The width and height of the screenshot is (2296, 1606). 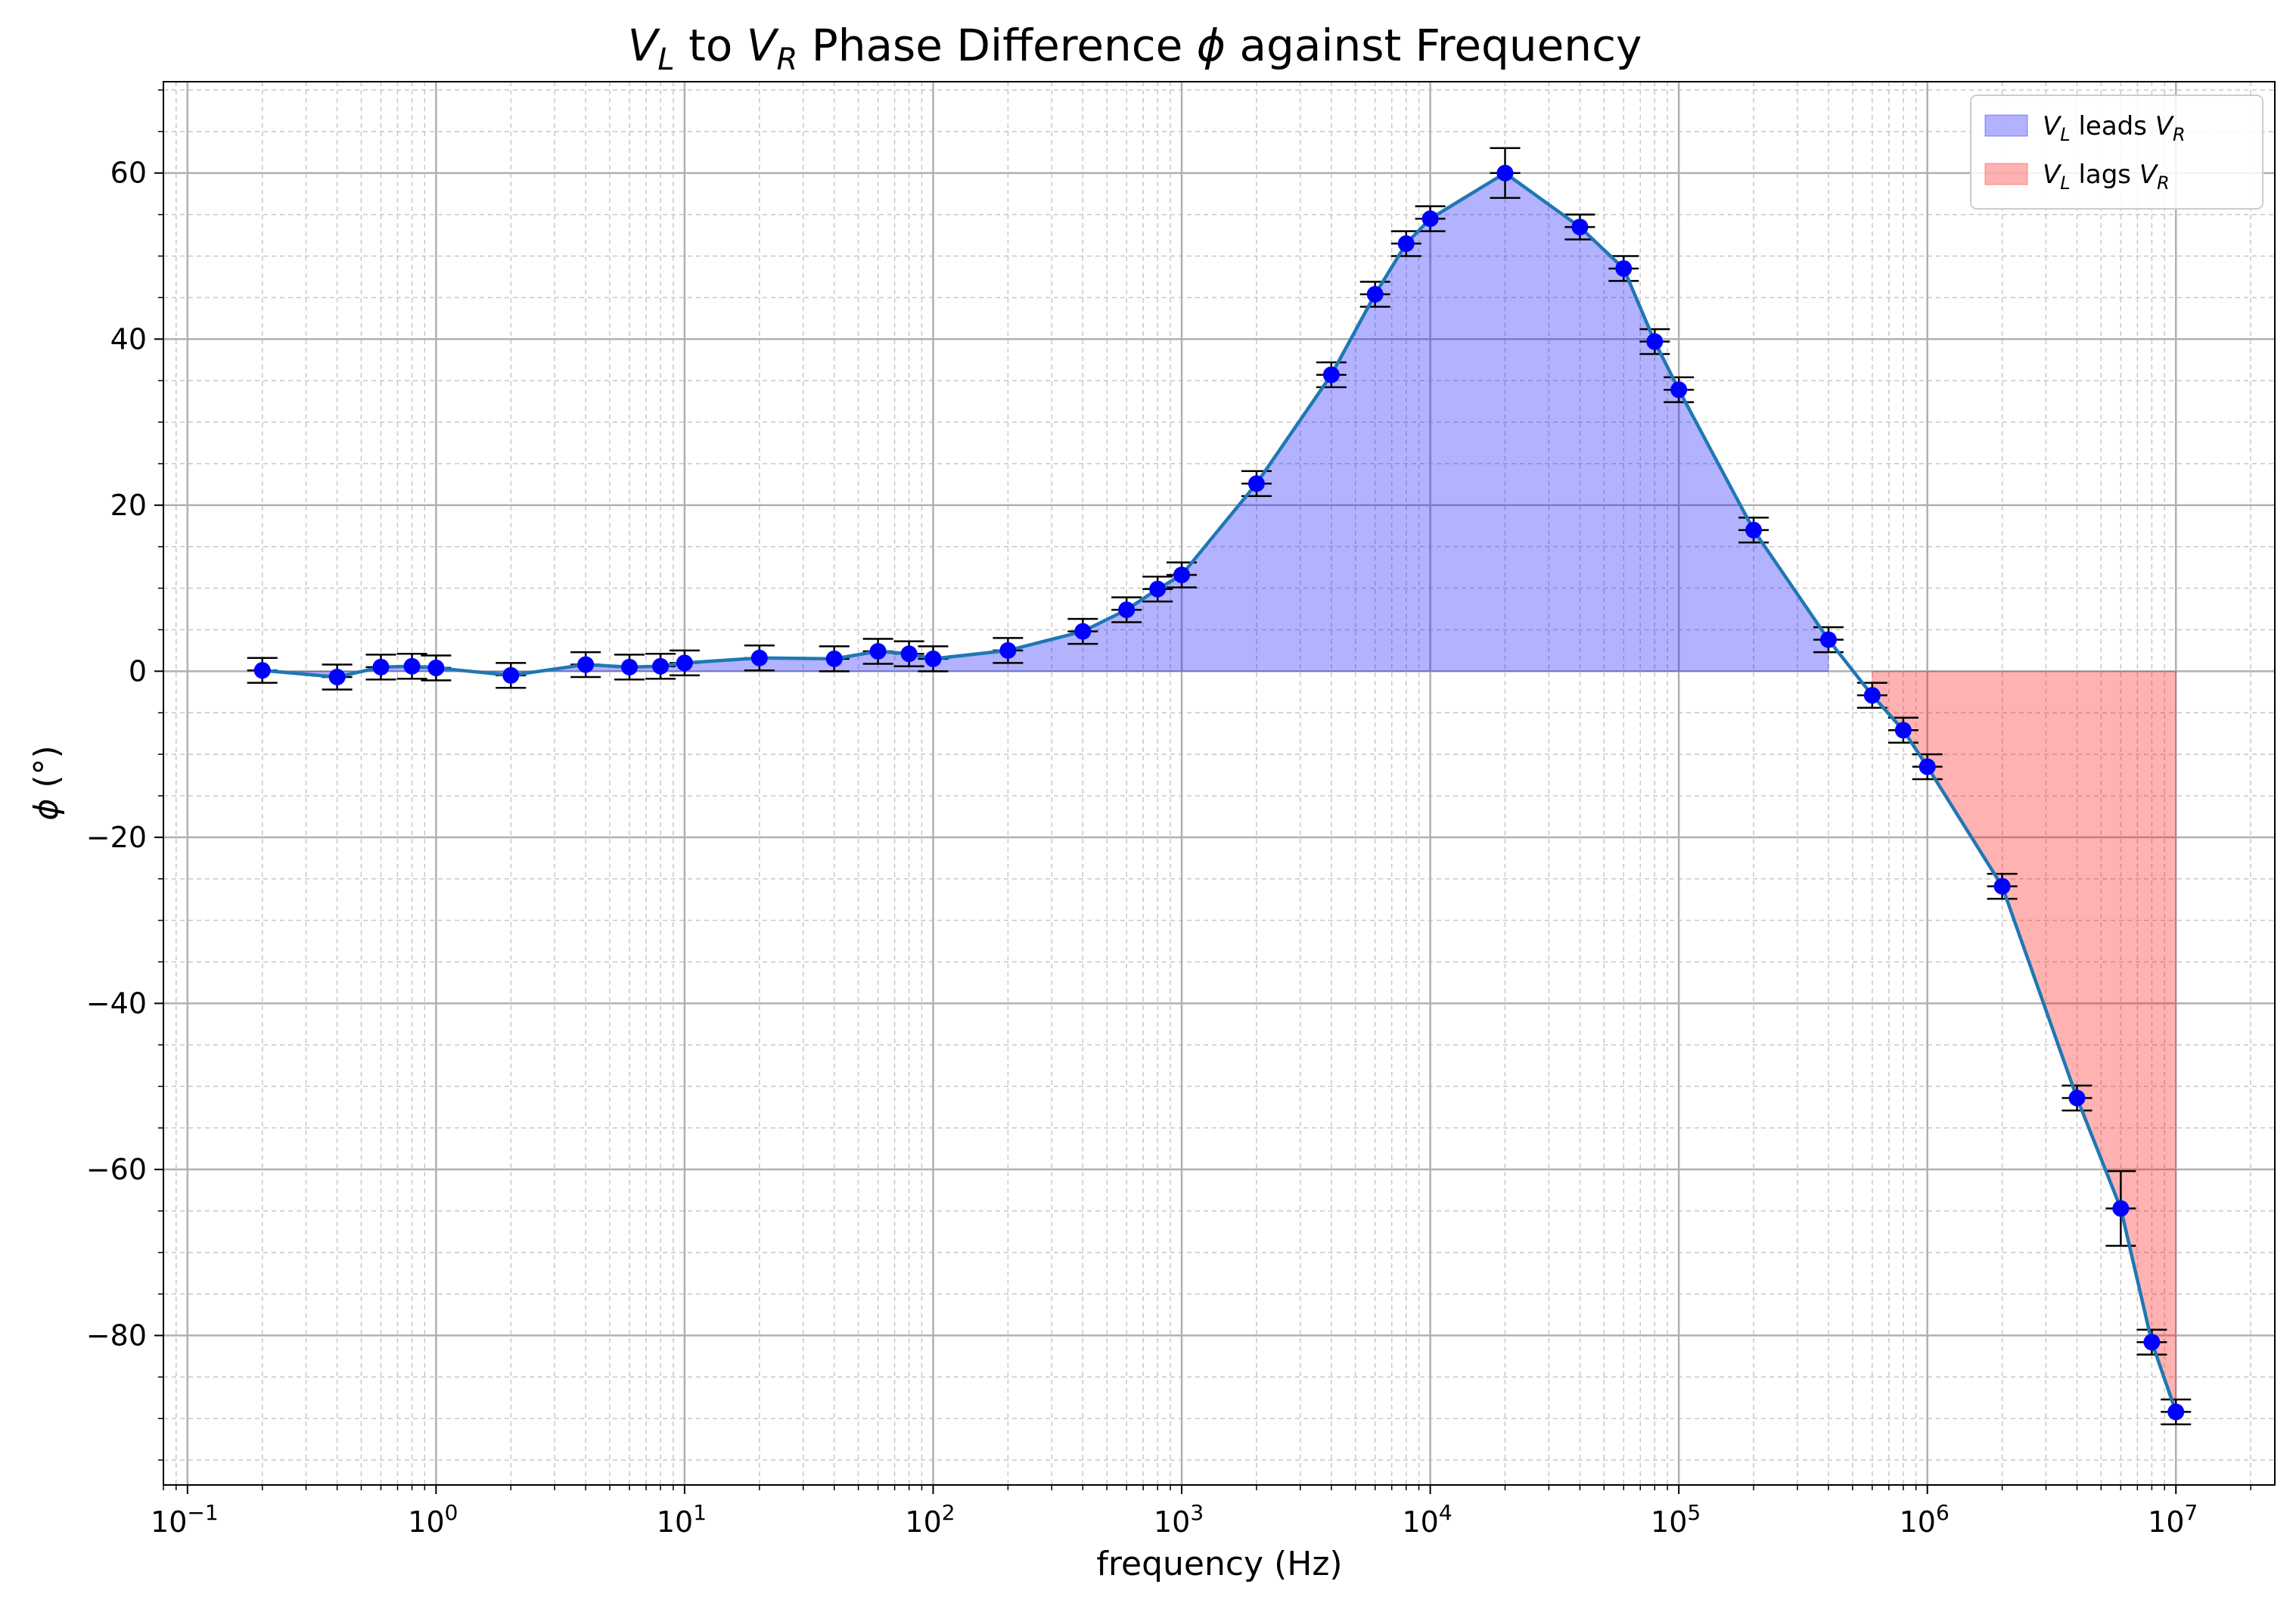 I want to click on x-tick-label: 10⁻¹, so click(x=185, y=1519).